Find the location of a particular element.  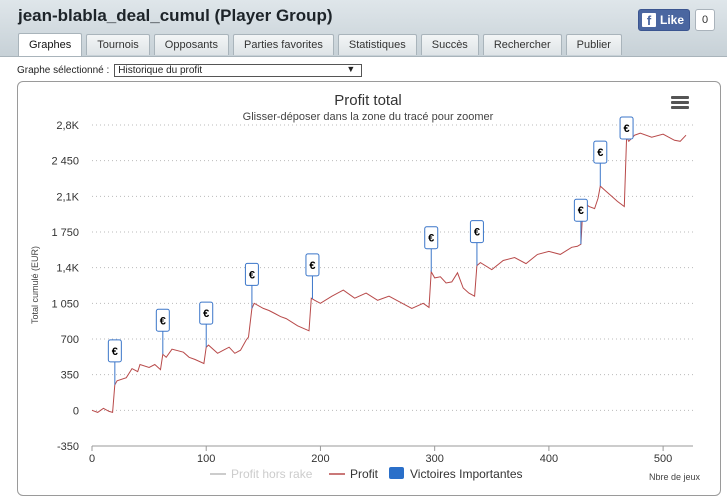

chart-title: Profit total is located at coordinates (368, 100).